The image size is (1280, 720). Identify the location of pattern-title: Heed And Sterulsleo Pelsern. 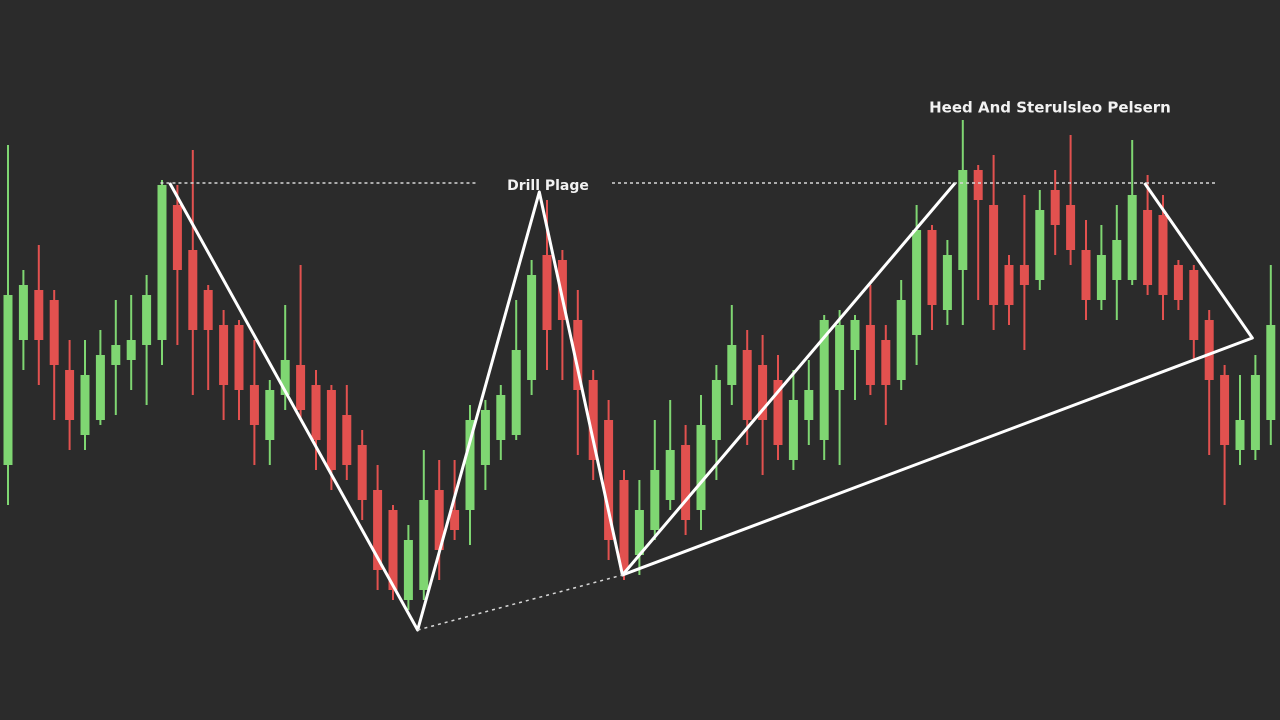
(1050, 108).